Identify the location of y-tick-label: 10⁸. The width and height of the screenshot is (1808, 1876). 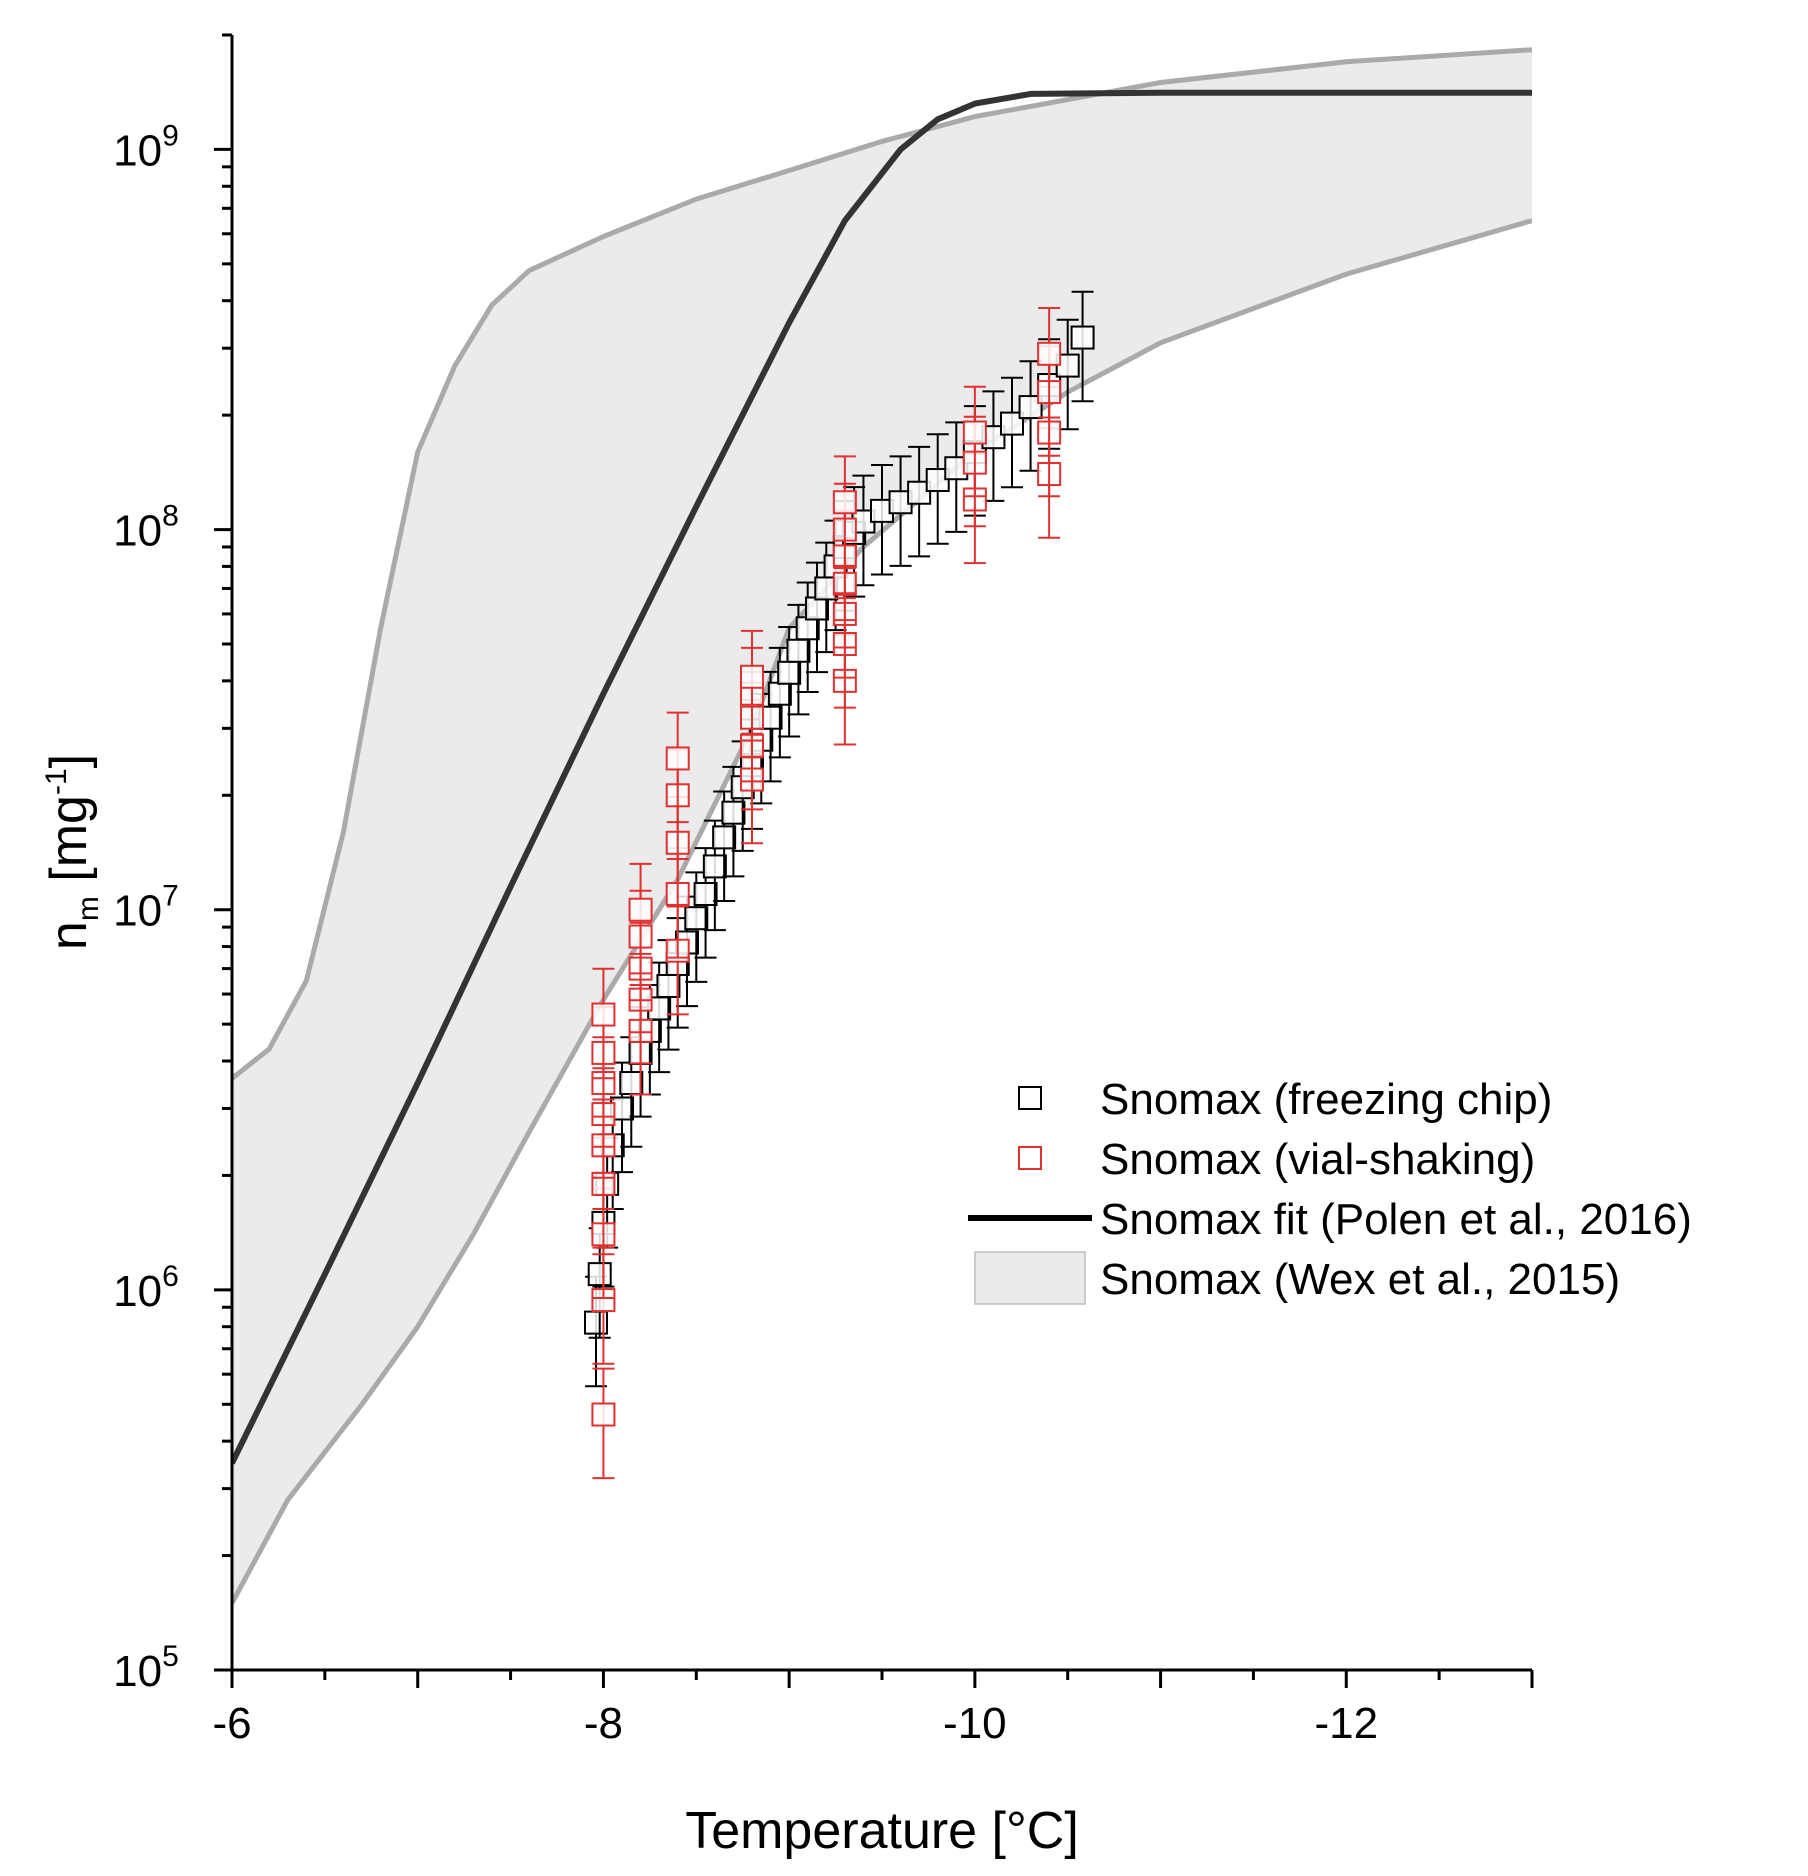
(146, 528).